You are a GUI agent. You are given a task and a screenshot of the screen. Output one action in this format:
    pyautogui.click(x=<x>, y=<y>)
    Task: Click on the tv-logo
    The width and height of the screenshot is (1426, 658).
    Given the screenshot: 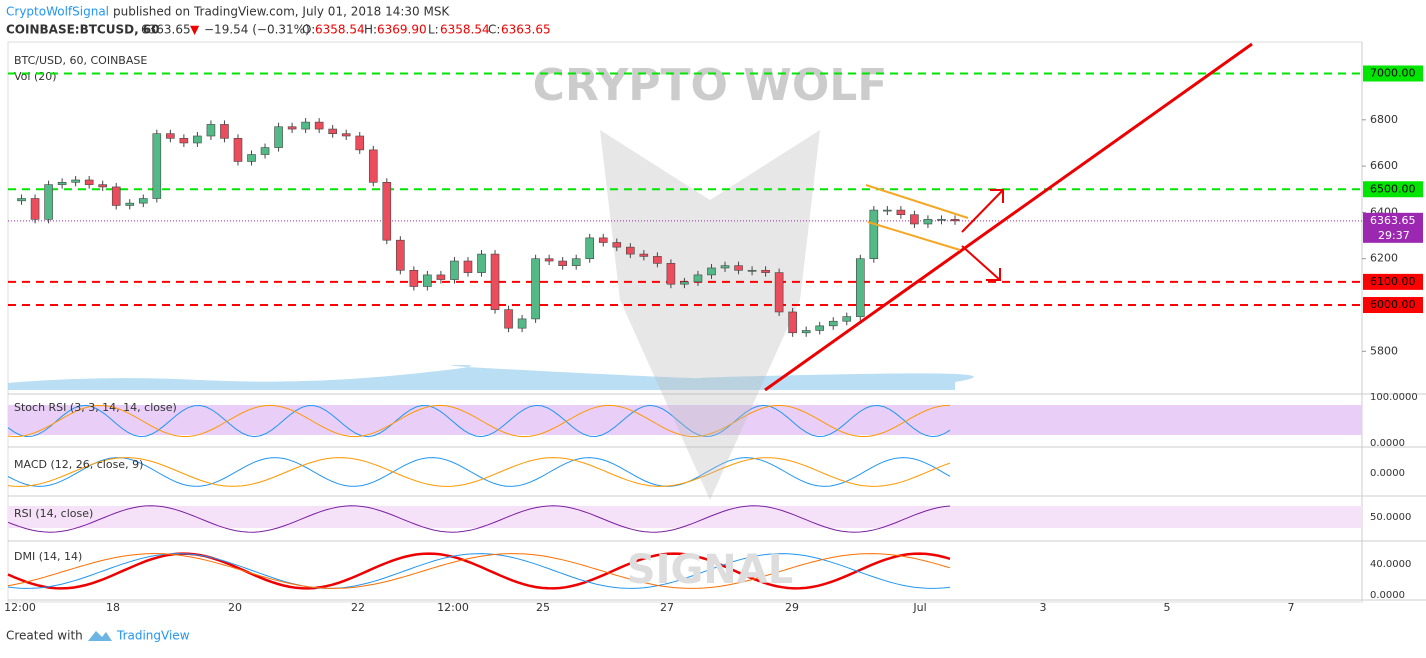 What is the action you would take?
    pyautogui.click(x=100, y=636)
    